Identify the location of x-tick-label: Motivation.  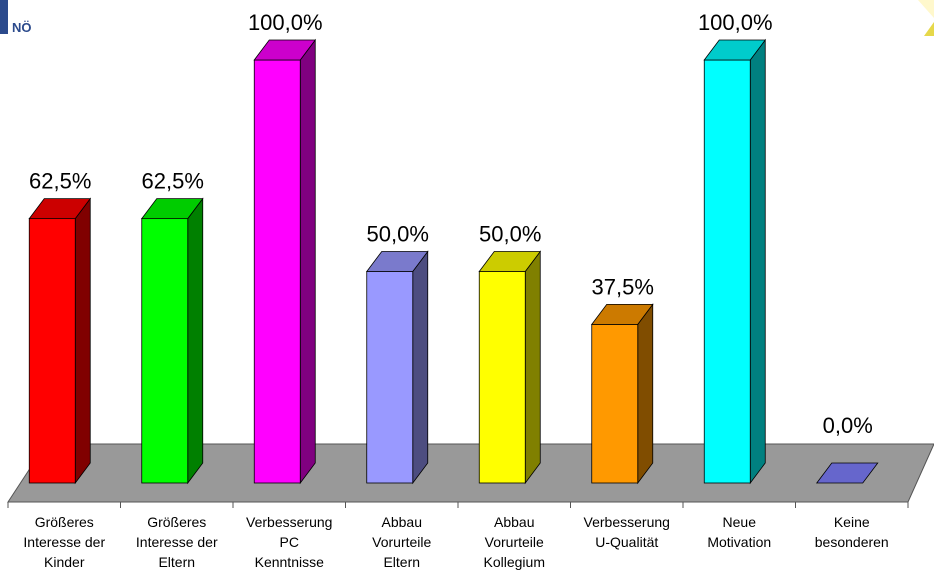
(739, 542).